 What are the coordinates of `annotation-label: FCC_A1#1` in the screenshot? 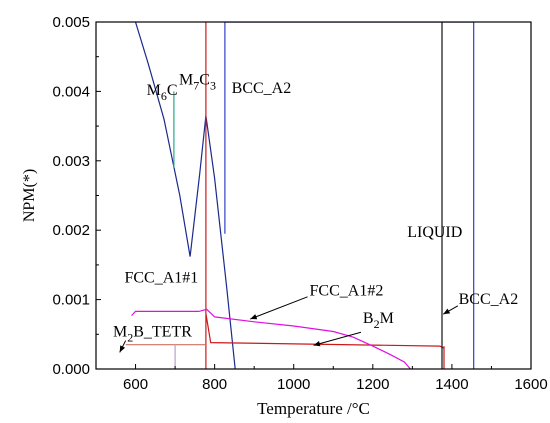 It's located at (161, 277).